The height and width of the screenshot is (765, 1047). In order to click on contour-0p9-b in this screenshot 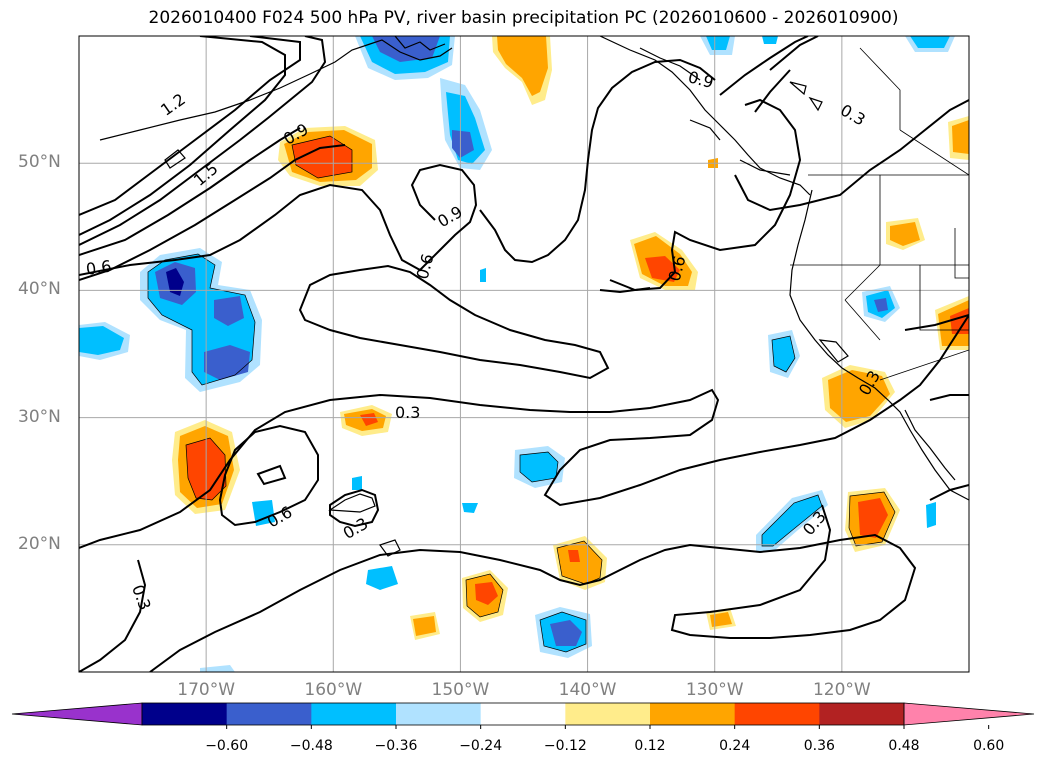, I will do `click(203, 141)`.